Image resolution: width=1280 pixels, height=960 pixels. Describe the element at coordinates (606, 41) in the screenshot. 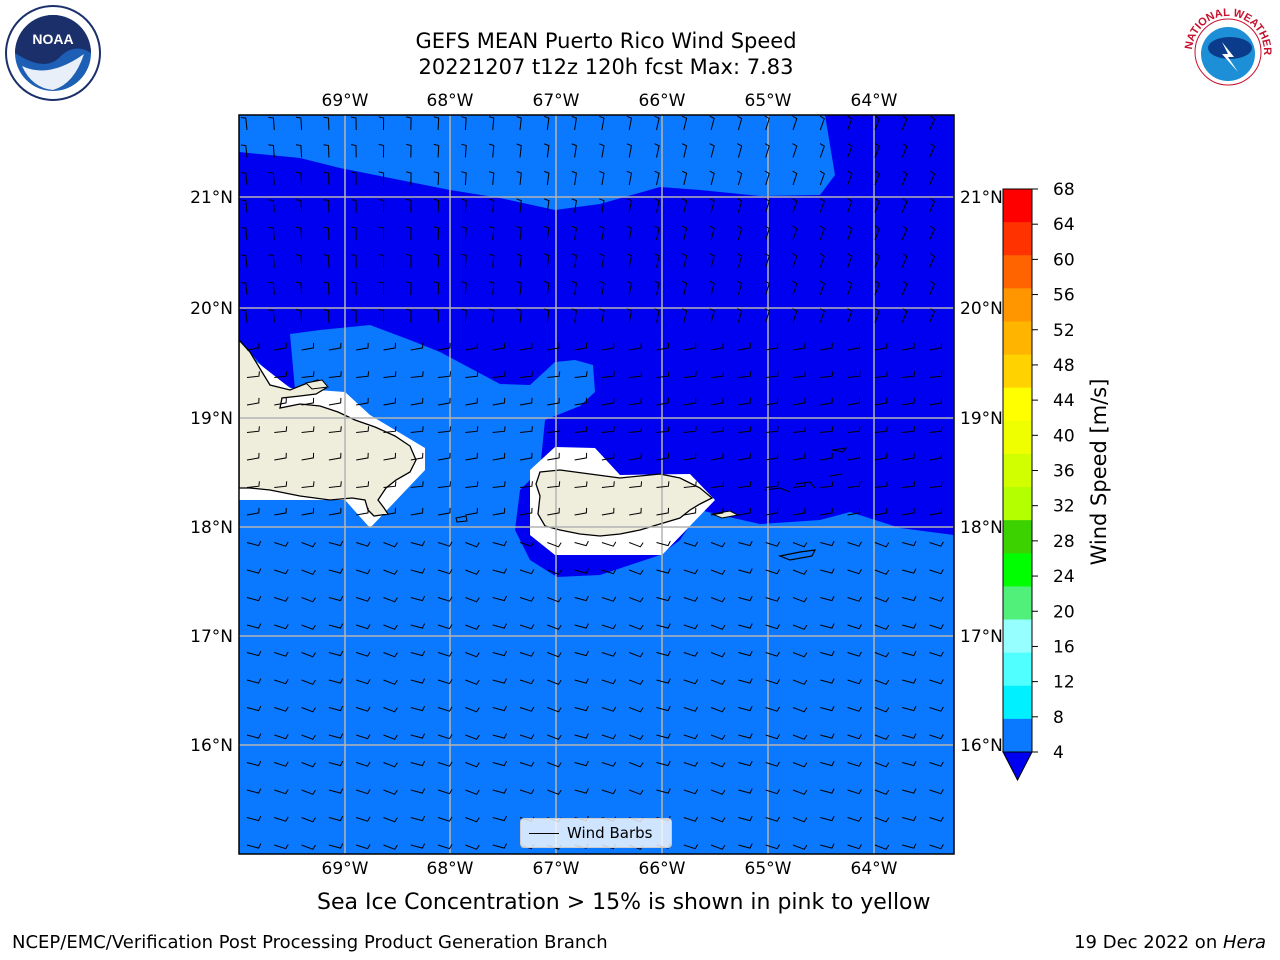

I see `map-title: GEFS MEAN Puerto Rico Wind Speed` at that location.